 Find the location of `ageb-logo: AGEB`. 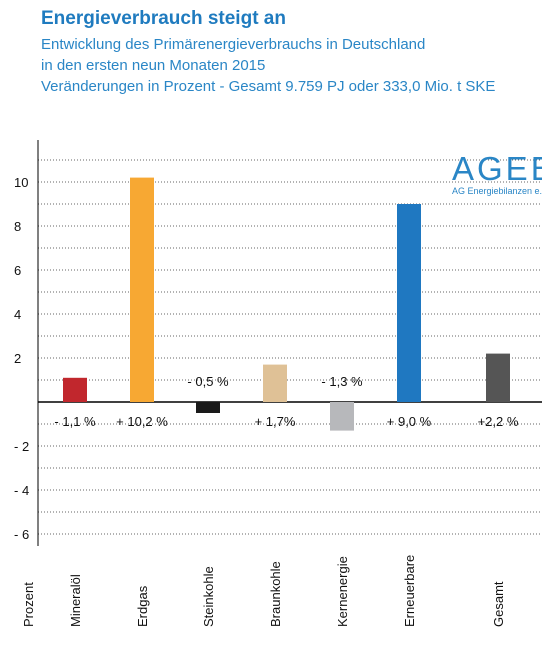

ageb-logo: AGEB is located at coordinates (497, 168).